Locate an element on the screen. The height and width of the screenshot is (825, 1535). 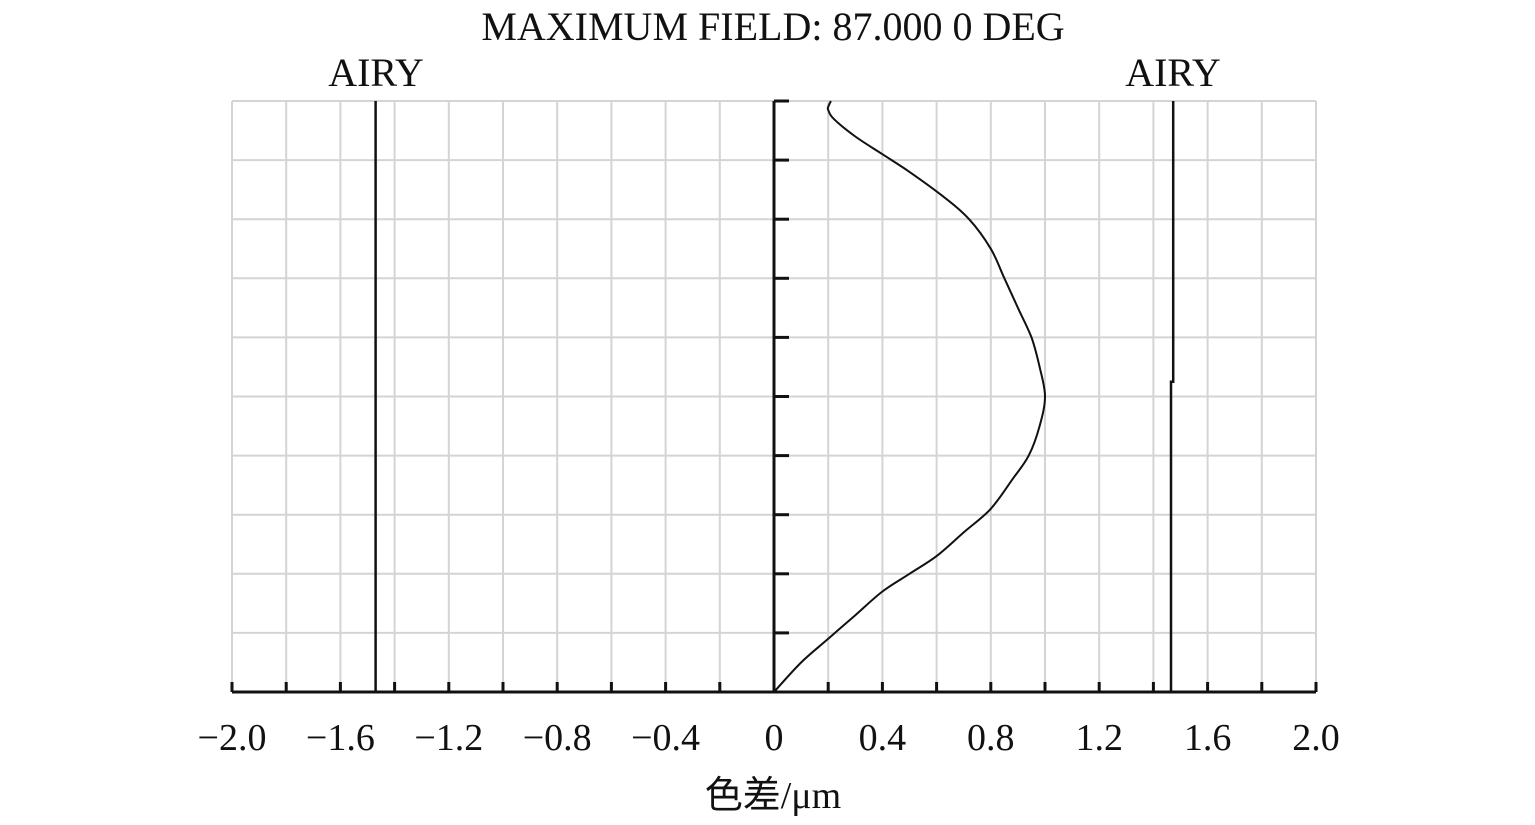
x-tick-labels: −2.0 −1.6 −1.2 −0.8 −0.4 0 0.4 0.8 1.2 1.6 2.0 is located at coordinates (769, 738).